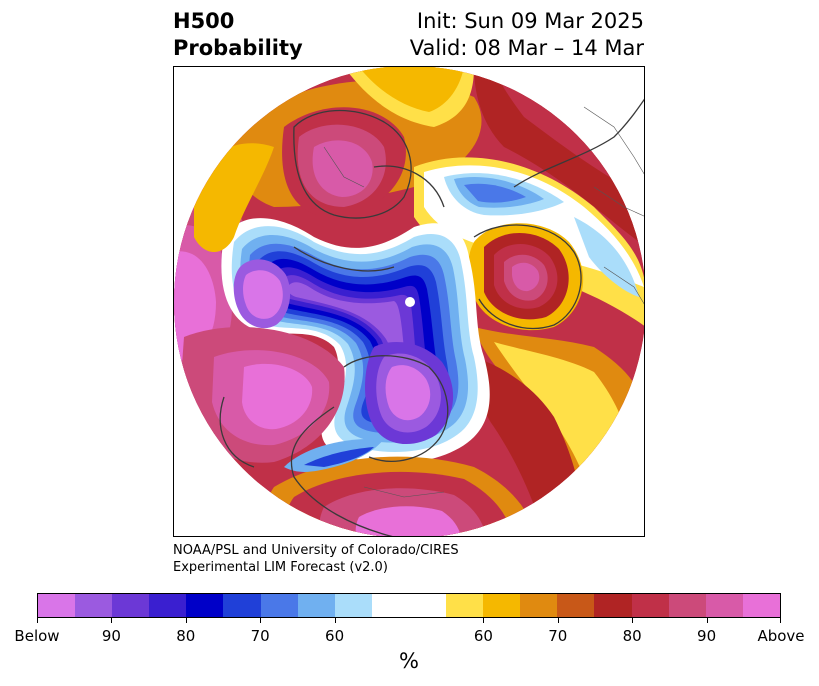 Image resolution: width=819 pixels, height=686 pixels. I want to click on title-product: Probability, so click(238, 48).